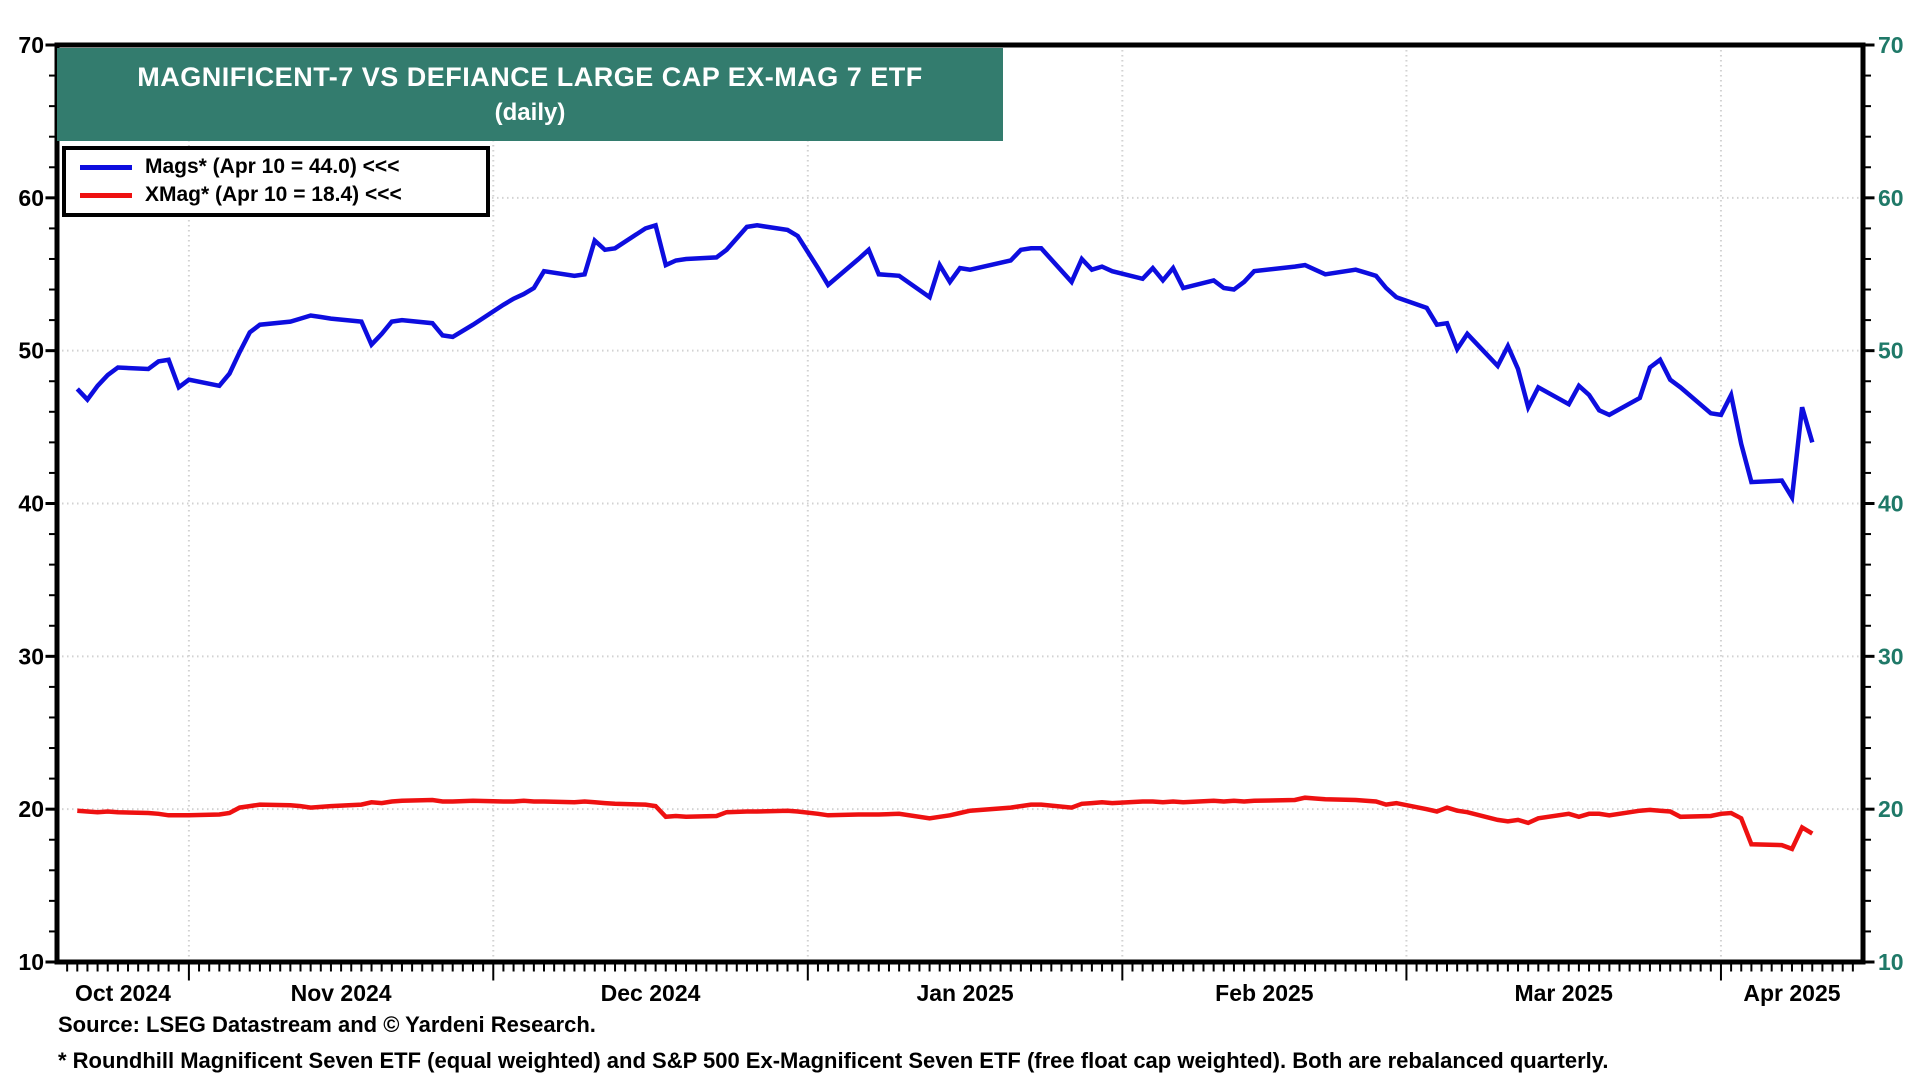  What do you see at coordinates (123, 993) in the screenshot?
I see `x-axis-month-label: Oct 2024` at bounding box center [123, 993].